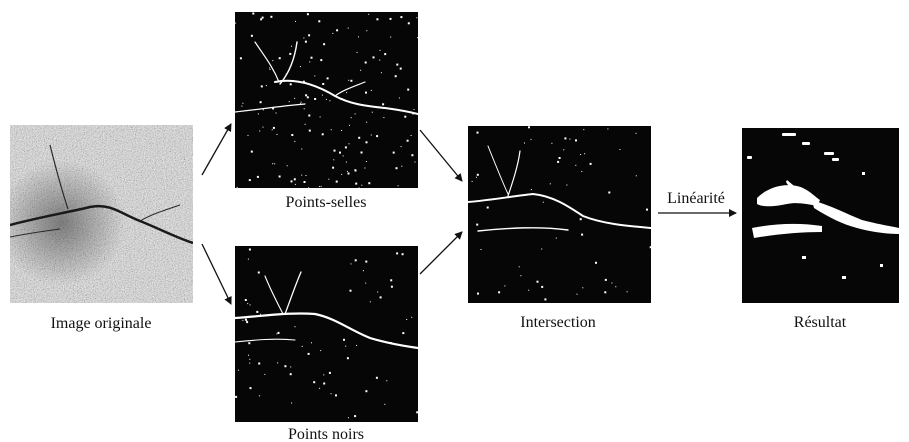 This screenshot has width=909, height=442. What do you see at coordinates (216, 274) in the screenshot?
I see `arrow-original-to-dark` at bounding box center [216, 274].